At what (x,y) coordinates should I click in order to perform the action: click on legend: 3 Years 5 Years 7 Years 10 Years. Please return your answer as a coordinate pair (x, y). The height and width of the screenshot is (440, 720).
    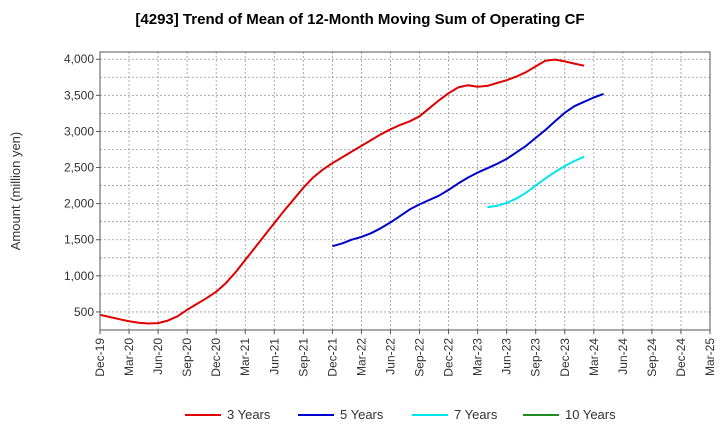
    Looking at the image, I should click on (400, 414).